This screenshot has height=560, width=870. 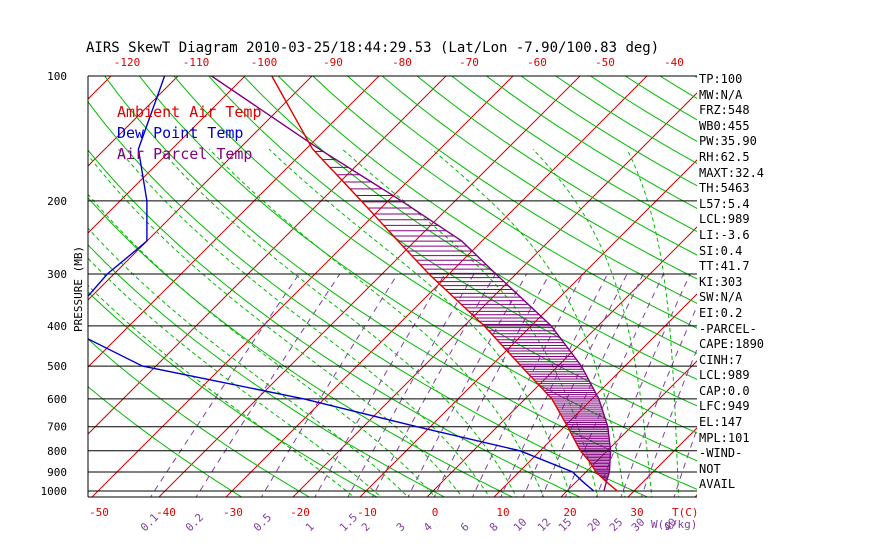 I want to click on index-item: MPL:101, so click(x=724, y=437).